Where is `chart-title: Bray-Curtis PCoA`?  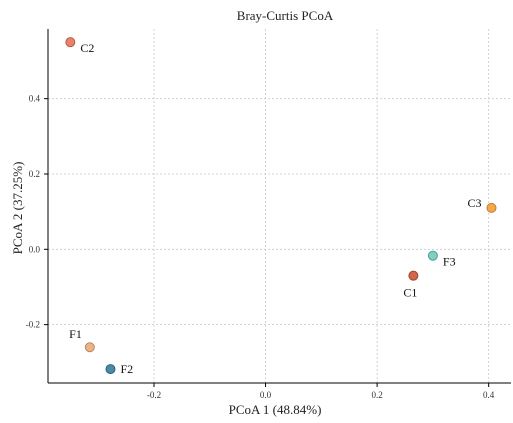
chart-title: Bray-Curtis PCoA is located at coordinates (285, 15).